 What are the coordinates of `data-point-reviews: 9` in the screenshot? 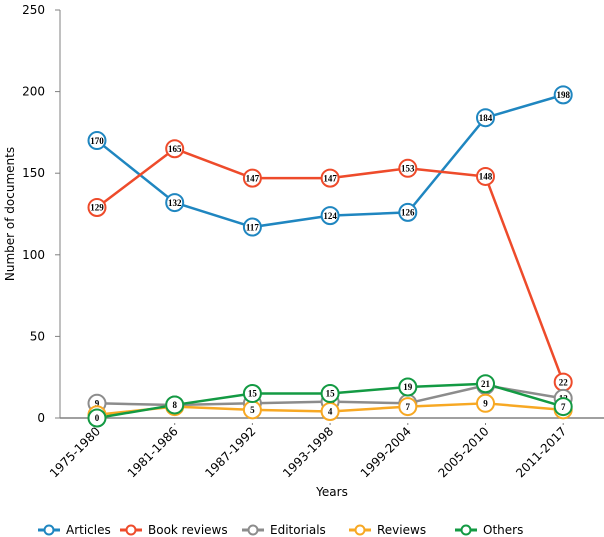 It's located at (485, 403).